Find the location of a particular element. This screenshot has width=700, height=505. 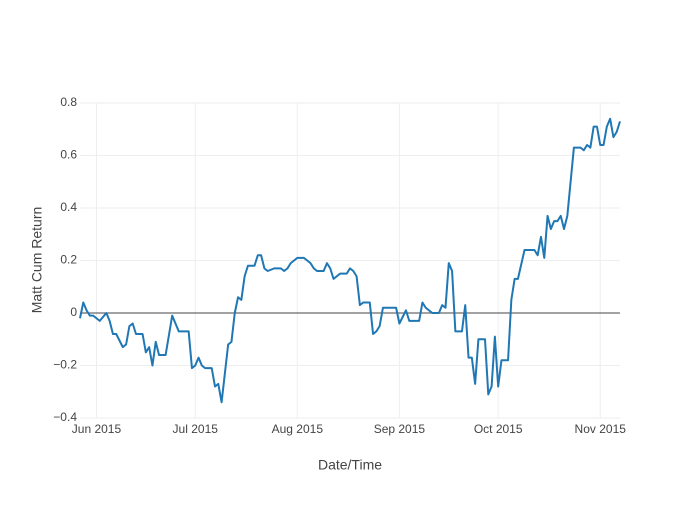

y-tick-label: 0.2 is located at coordinates (68, 260).